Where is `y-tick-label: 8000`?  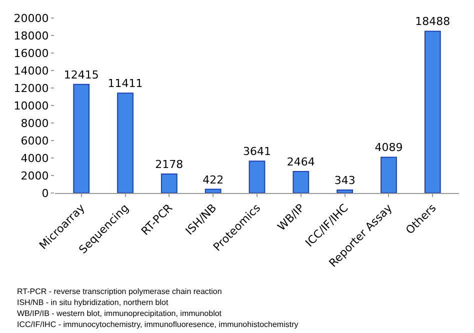 y-tick-label: 8000 is located at coordinates (34, 123).